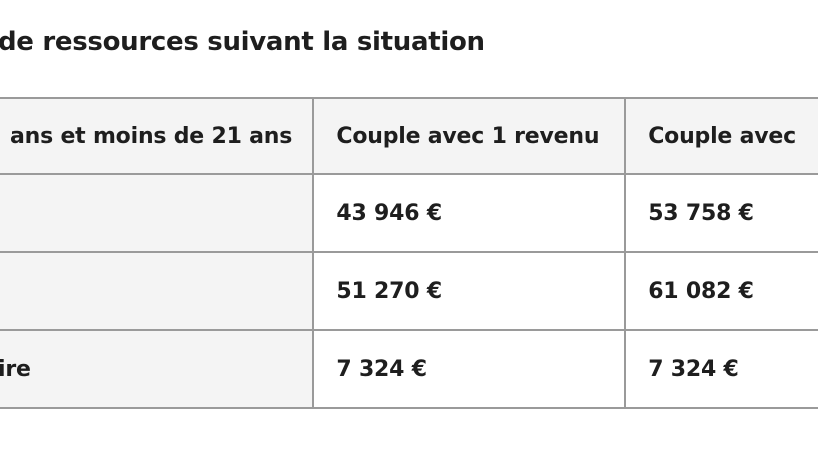 The width and height of the screenshot is (820, 461). Describe the element at coordinates (242, 42) in the screenshot. I see `table-caption: de ressources suivant la situation` at that location.